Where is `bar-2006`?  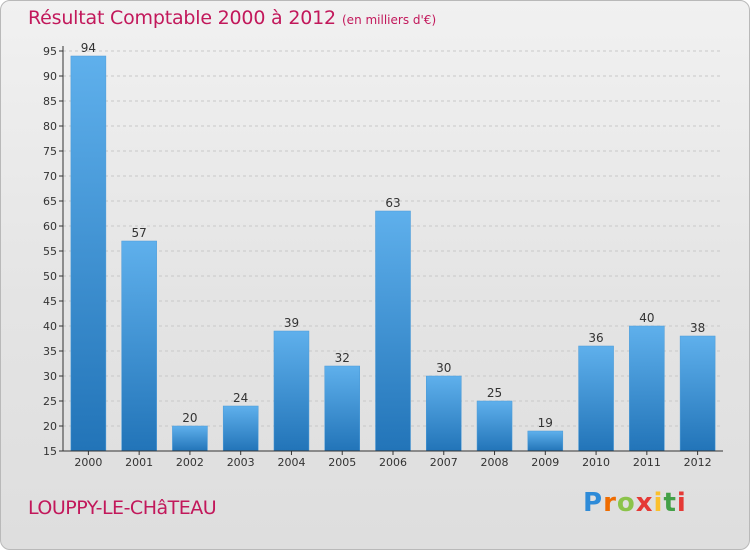 bar-2006 is located at coordinates (393, 331).